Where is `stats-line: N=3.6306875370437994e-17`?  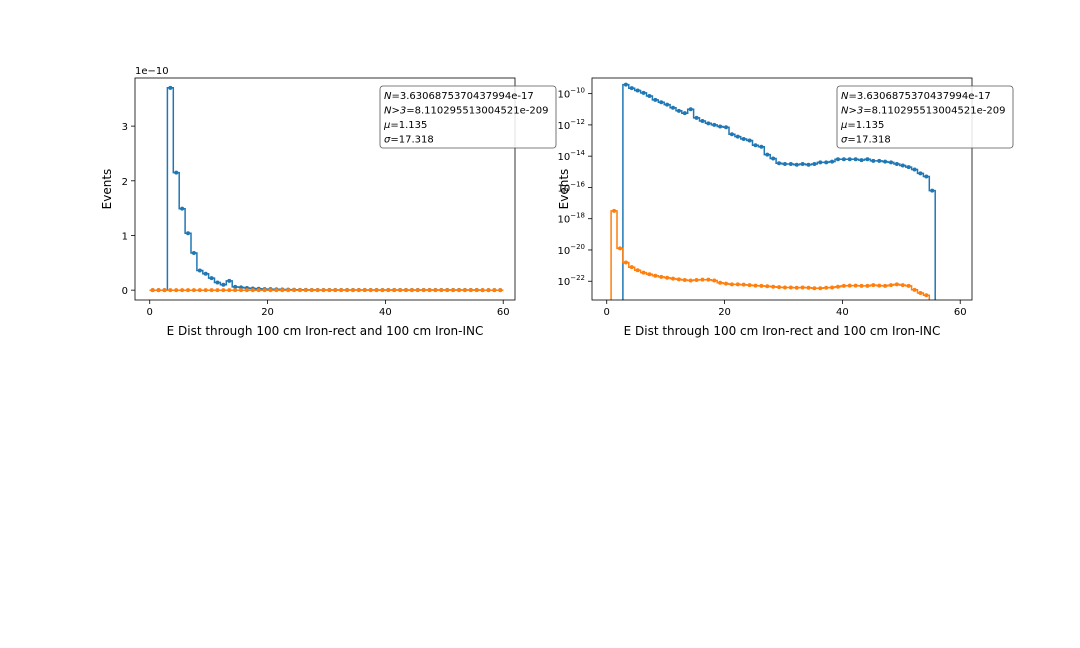
stats-line: N=3.6306875370437994e-17 is located at coordinates (459, 96).